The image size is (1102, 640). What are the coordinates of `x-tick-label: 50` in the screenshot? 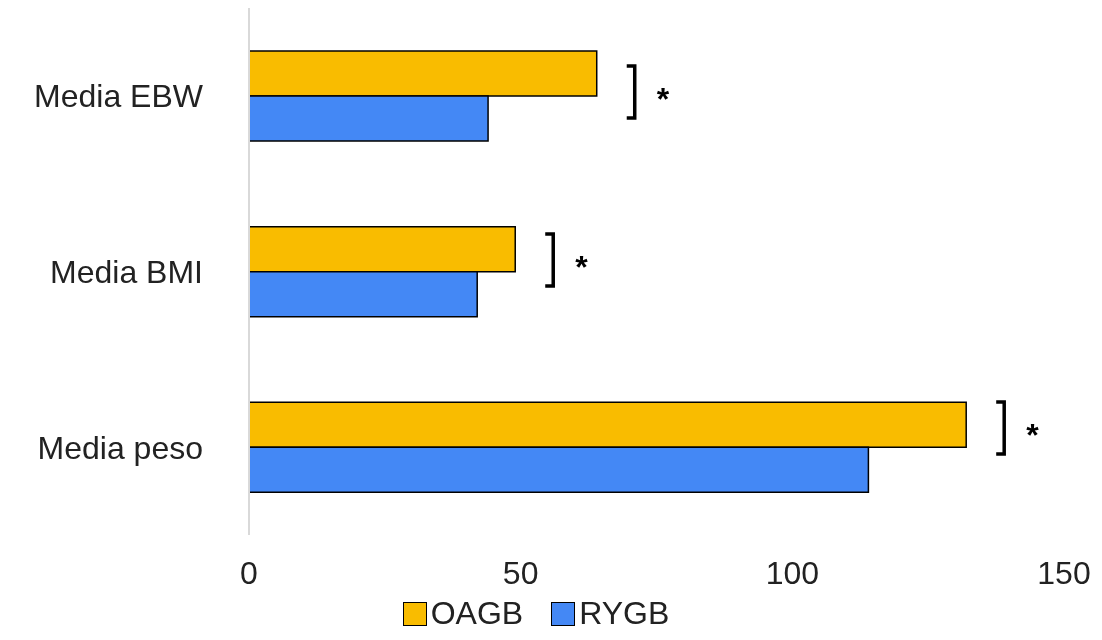 It's located at (520, 572).